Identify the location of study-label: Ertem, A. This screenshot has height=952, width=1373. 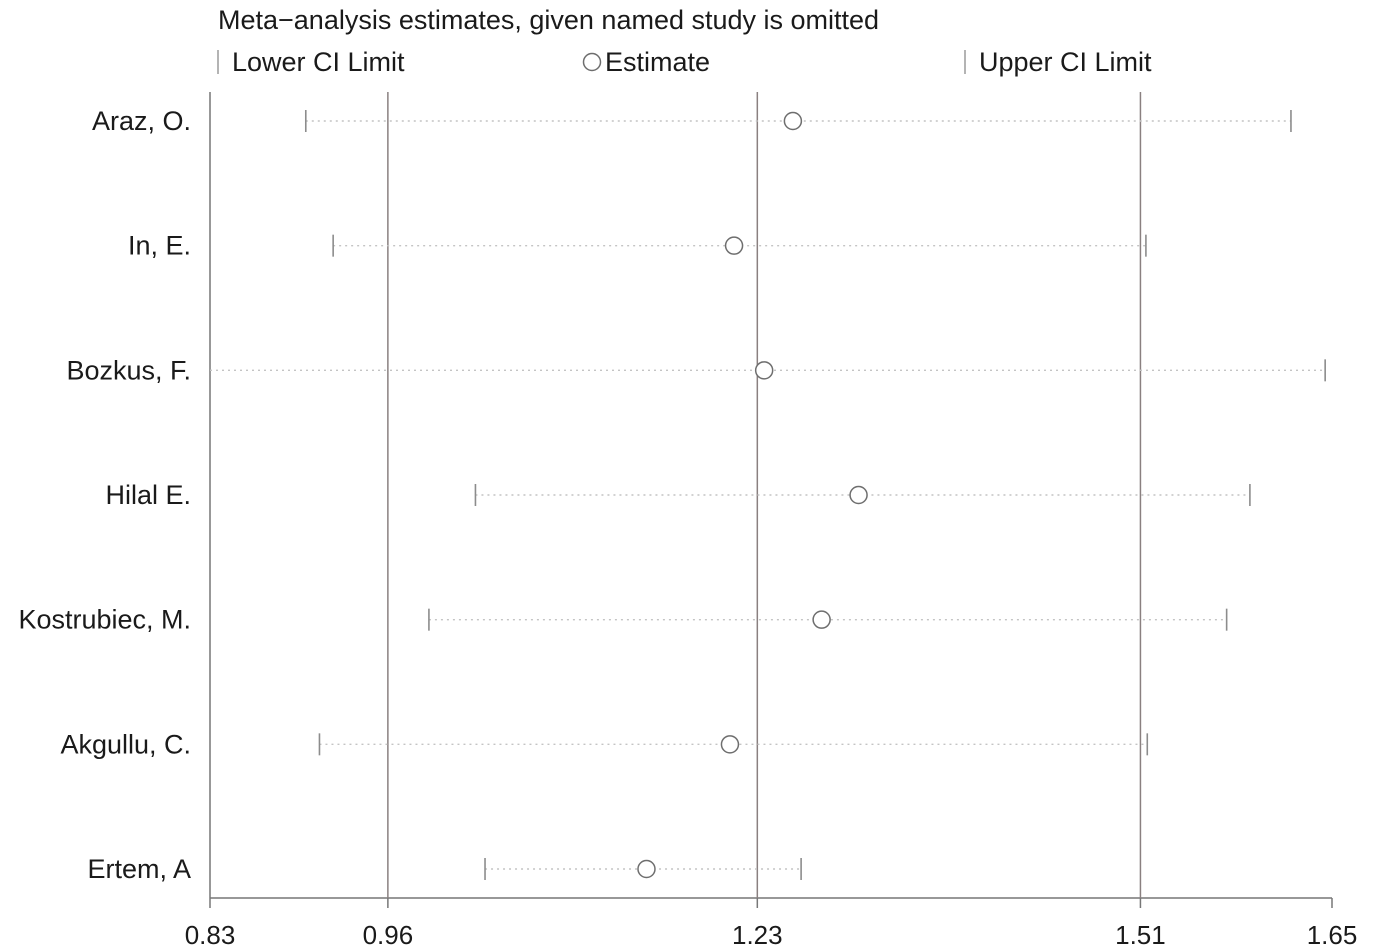
(139, 869).